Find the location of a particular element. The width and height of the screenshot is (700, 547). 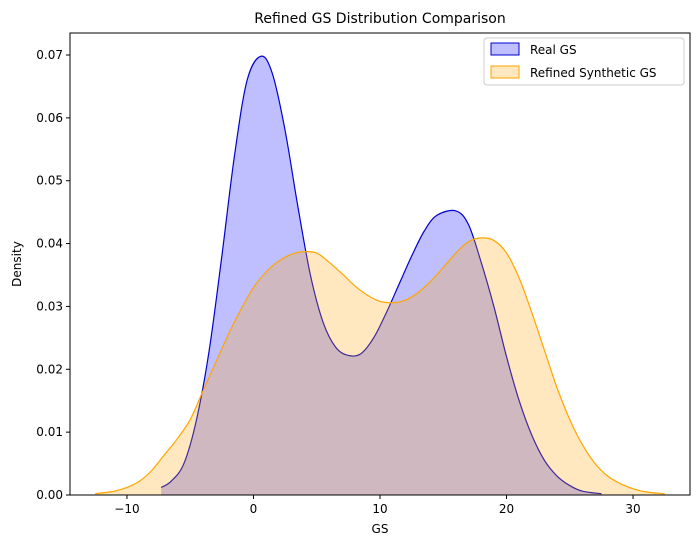

legend-box is located at coordinates (584, 61).